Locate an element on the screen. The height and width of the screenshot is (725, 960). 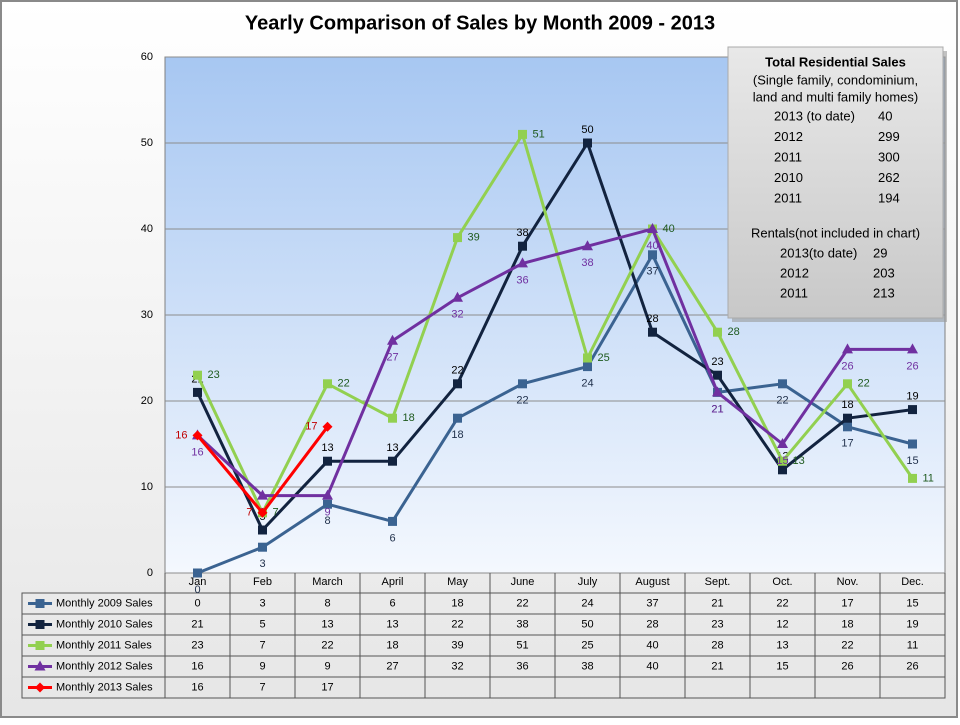
table-cell: 0 is located at coordinates (197, 603).